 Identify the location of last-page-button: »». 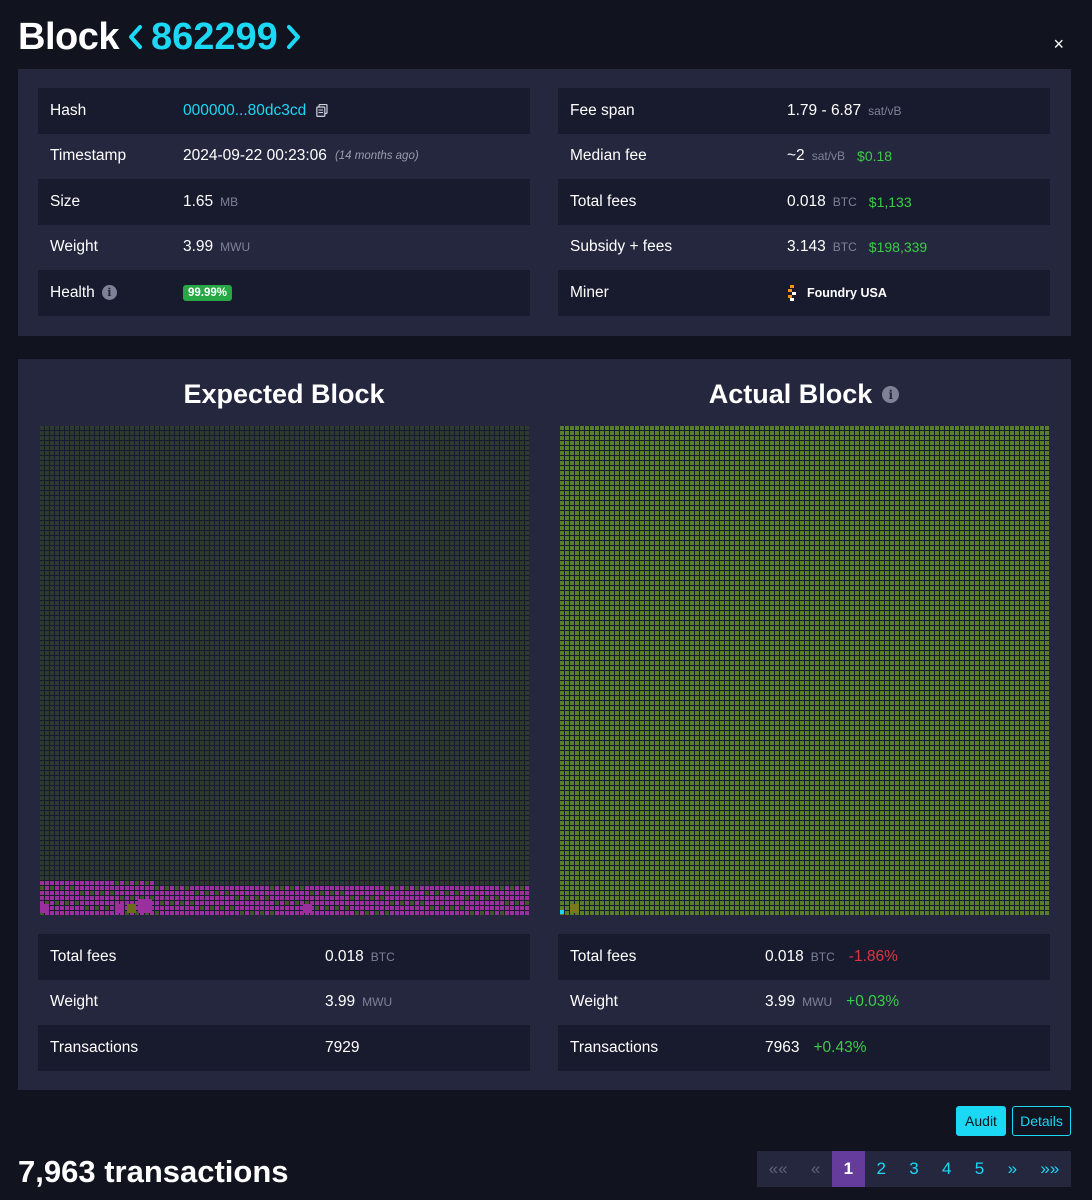
(1050, 1168).